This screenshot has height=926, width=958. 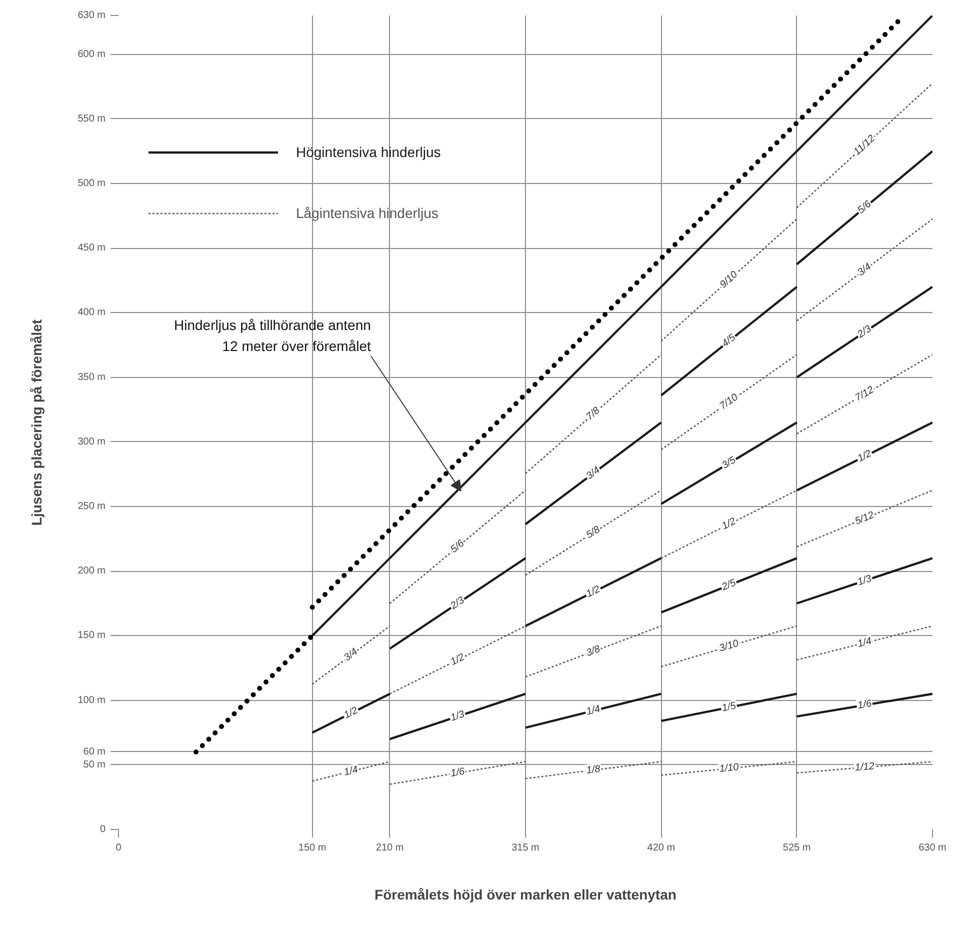 What do you see at coordinates (103, 829) in the screenshot?
I see `y-tick-label: 0` at bounding box center [103, 829].